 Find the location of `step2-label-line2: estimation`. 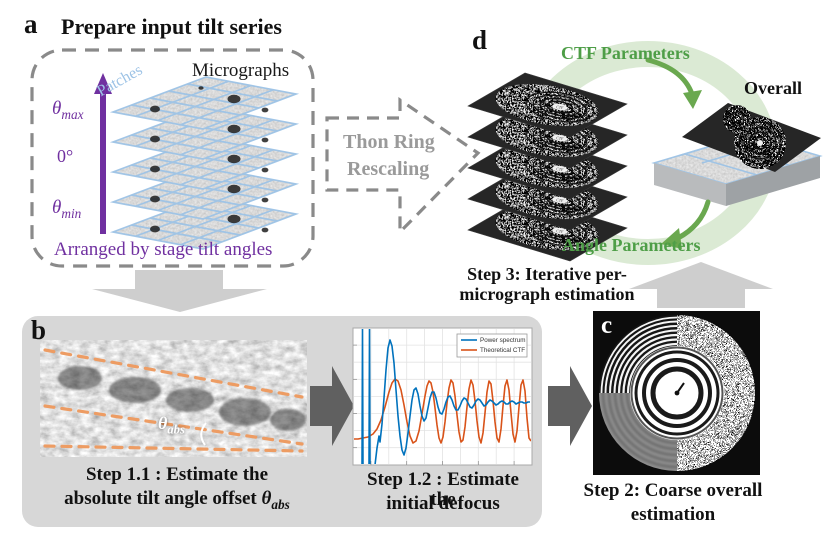

step2-label-line2: estimation is located at coordinates (673, 514).